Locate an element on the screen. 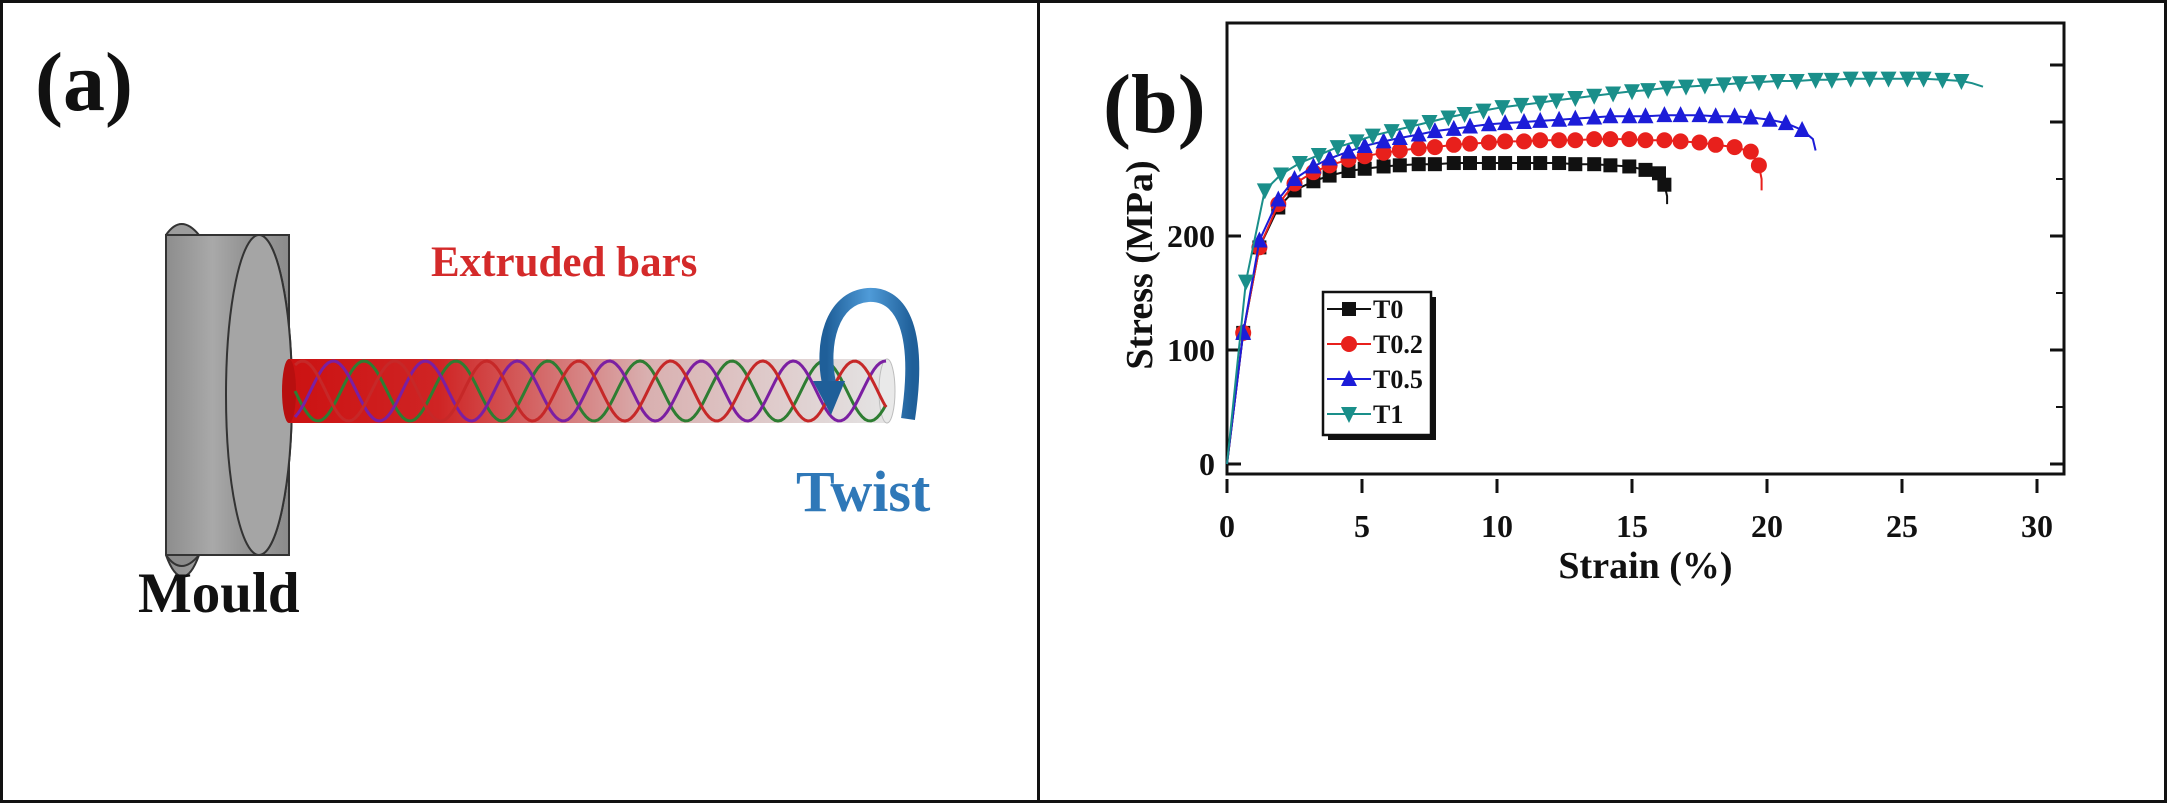 The width and height of the screenshot is (2167, 807). series-line is located at coordinates (1447, 313).